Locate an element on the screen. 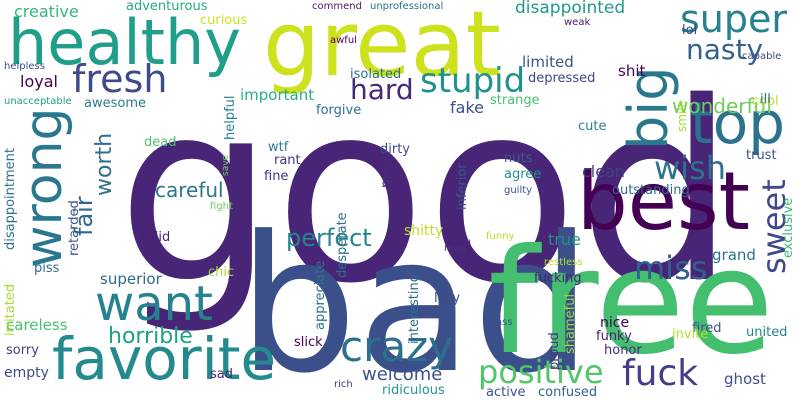 This screenshot has height=400, width=800. word: slick is located at coordinates (308, 342).